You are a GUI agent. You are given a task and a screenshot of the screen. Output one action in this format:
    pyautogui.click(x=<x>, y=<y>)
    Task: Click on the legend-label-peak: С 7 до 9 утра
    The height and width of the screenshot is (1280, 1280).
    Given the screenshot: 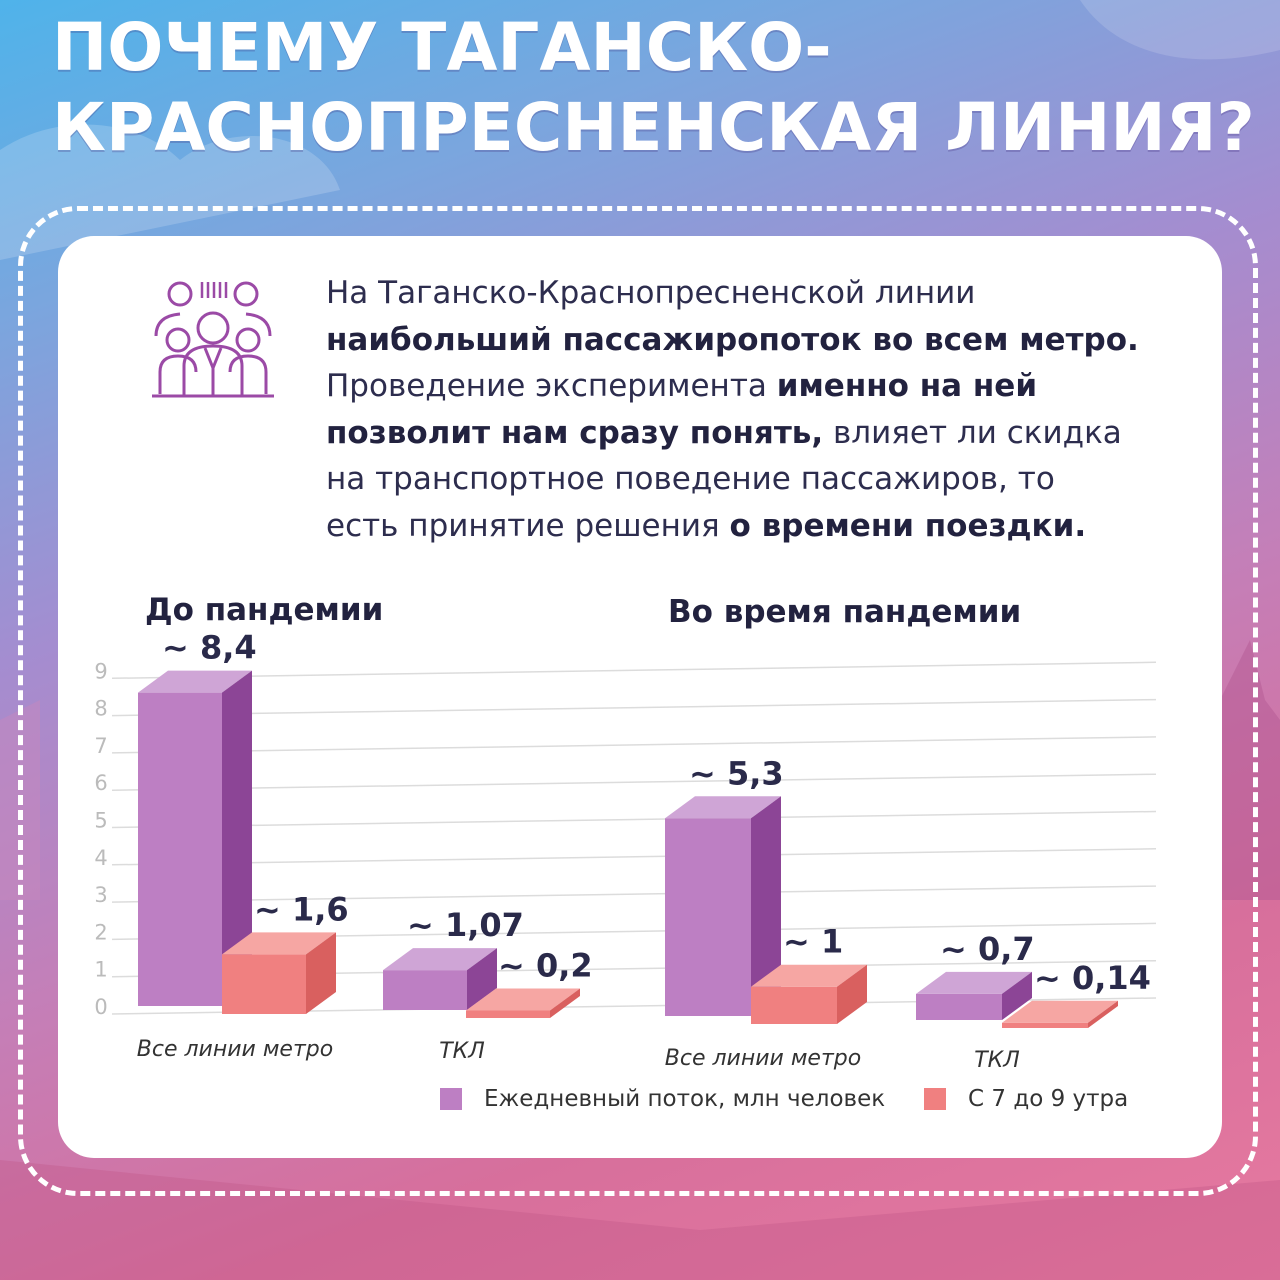 What is the action you would take?
    pyautogui.click(x=1048, y=1099)
    